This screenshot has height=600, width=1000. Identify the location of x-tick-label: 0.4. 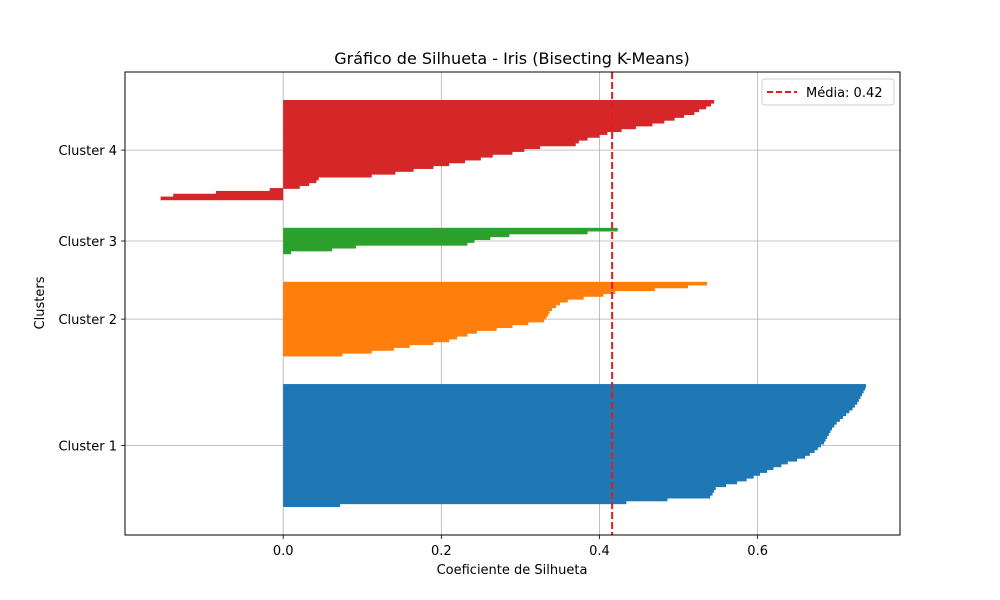
(599, 551).